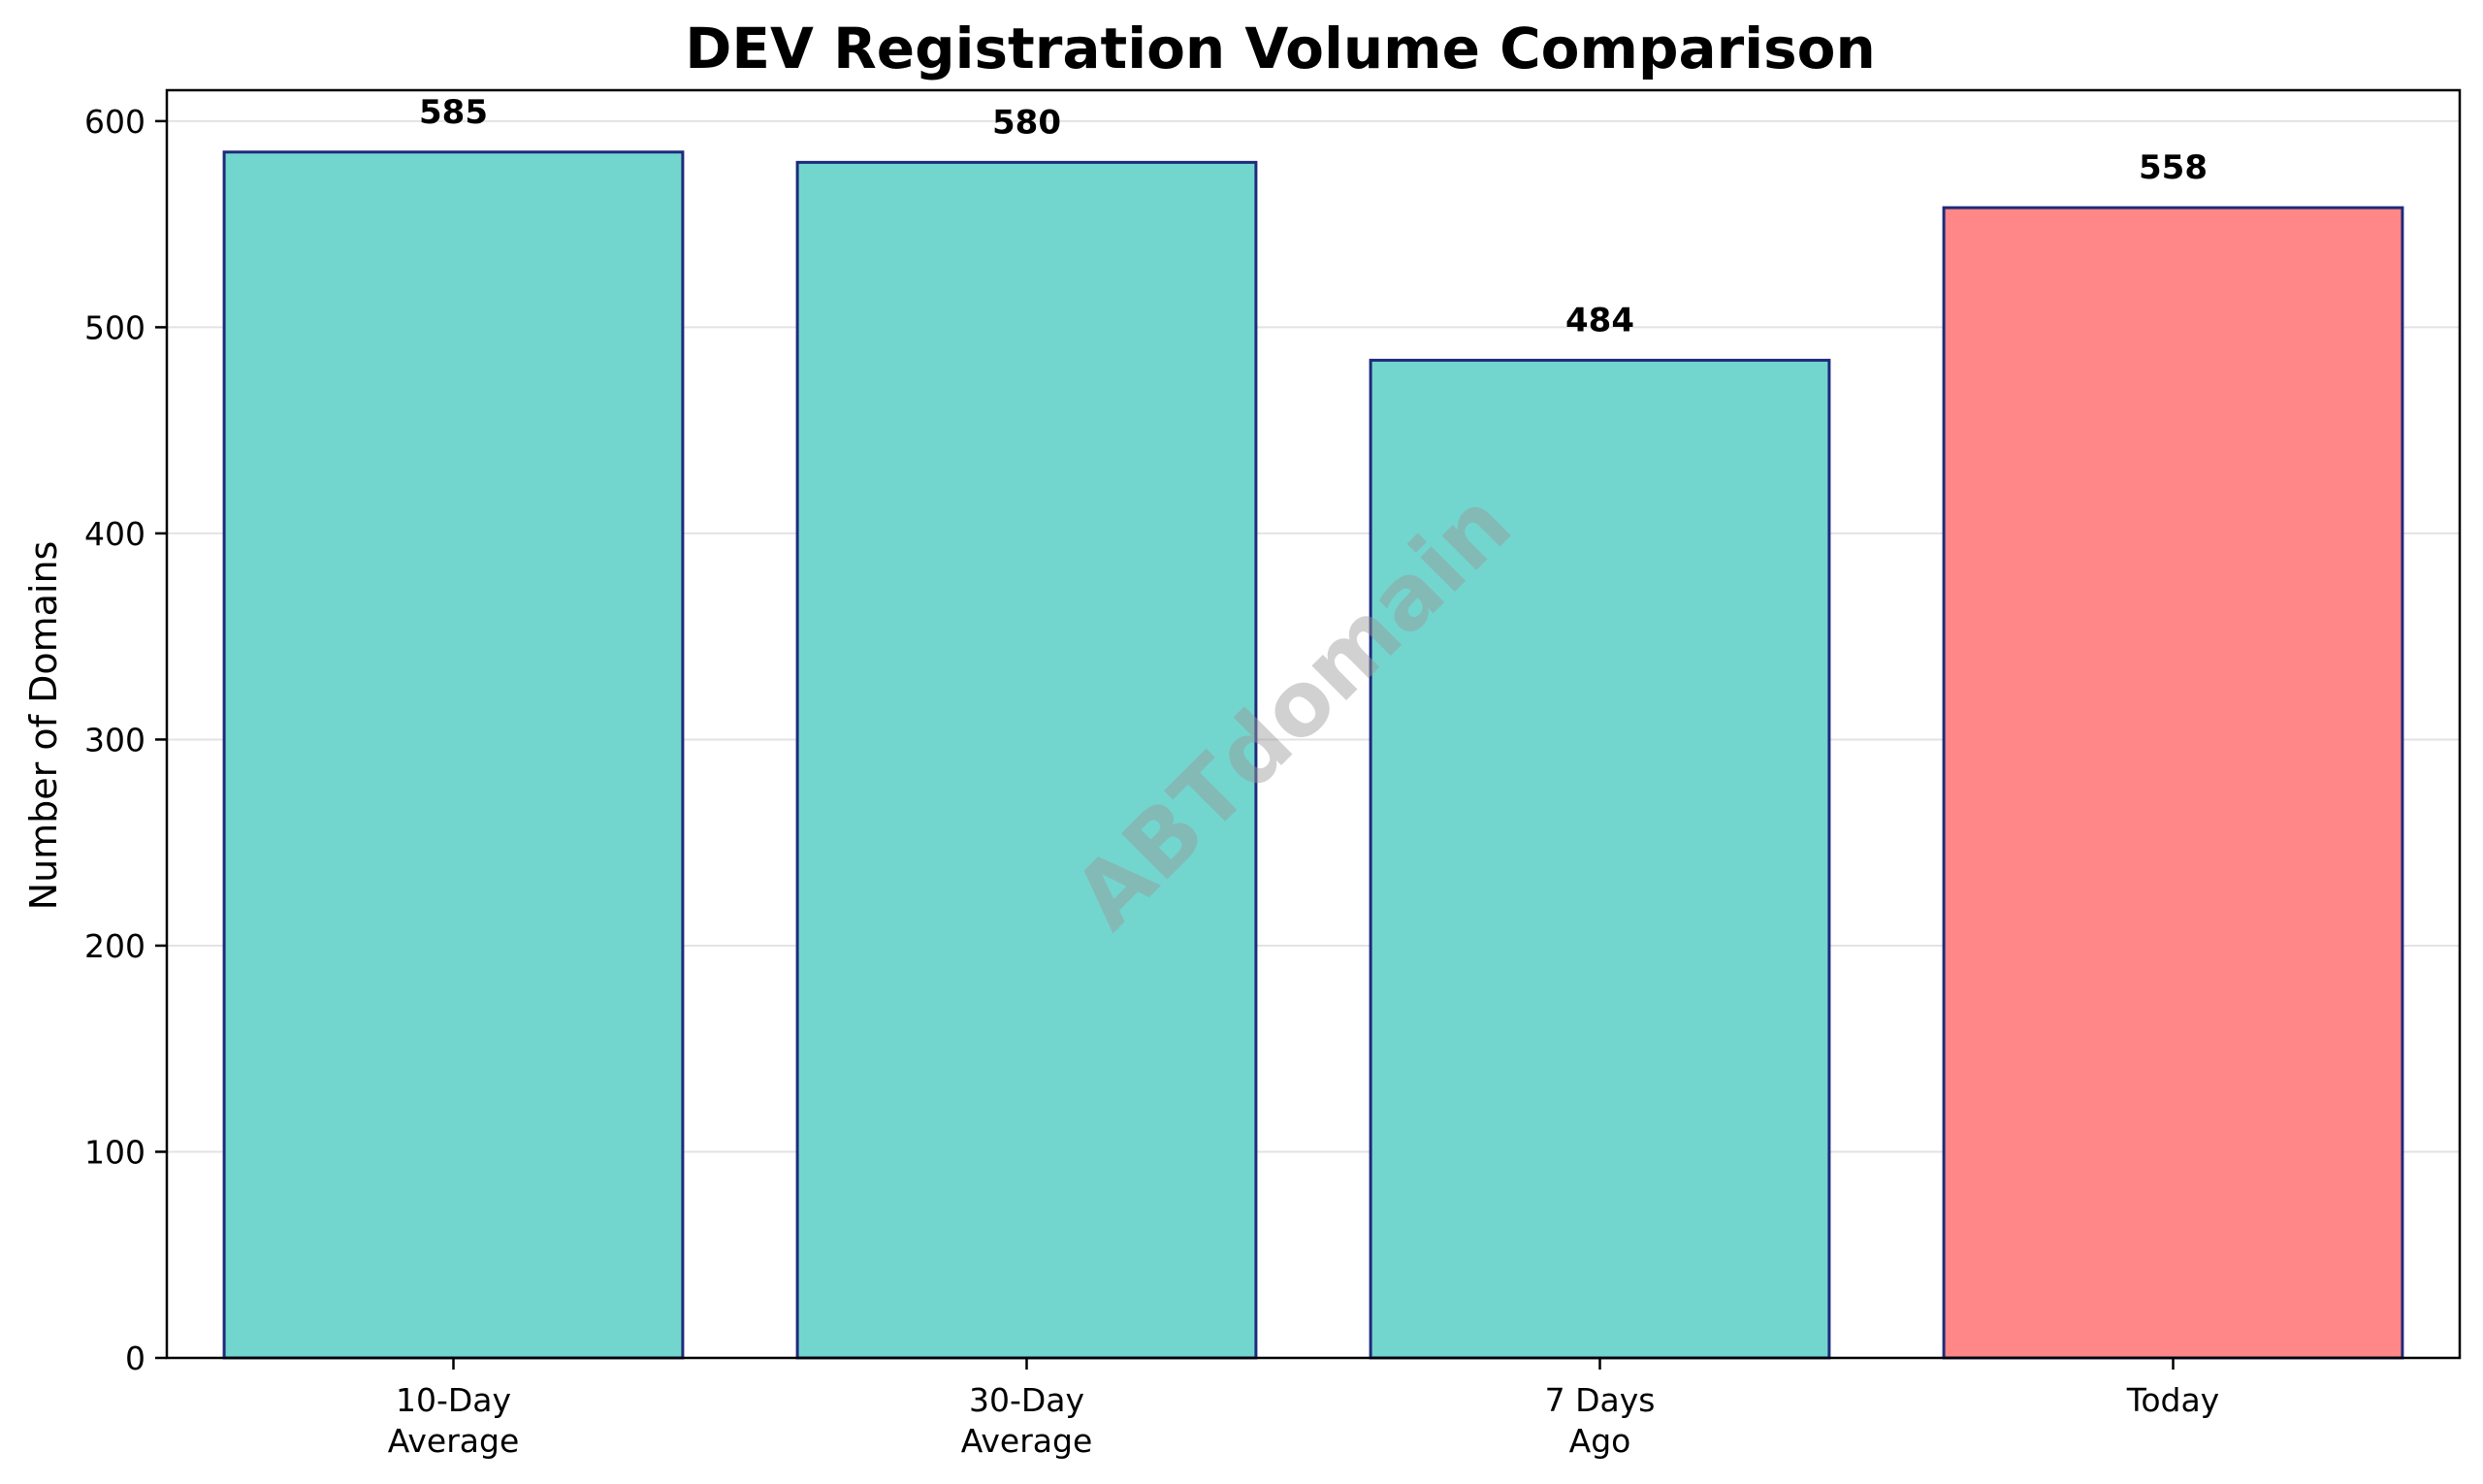 The height and width of the screenshot is (1484, 2483). I want to click on chart-title: DEV Registration Volume Comparison, so click(1281, 49).